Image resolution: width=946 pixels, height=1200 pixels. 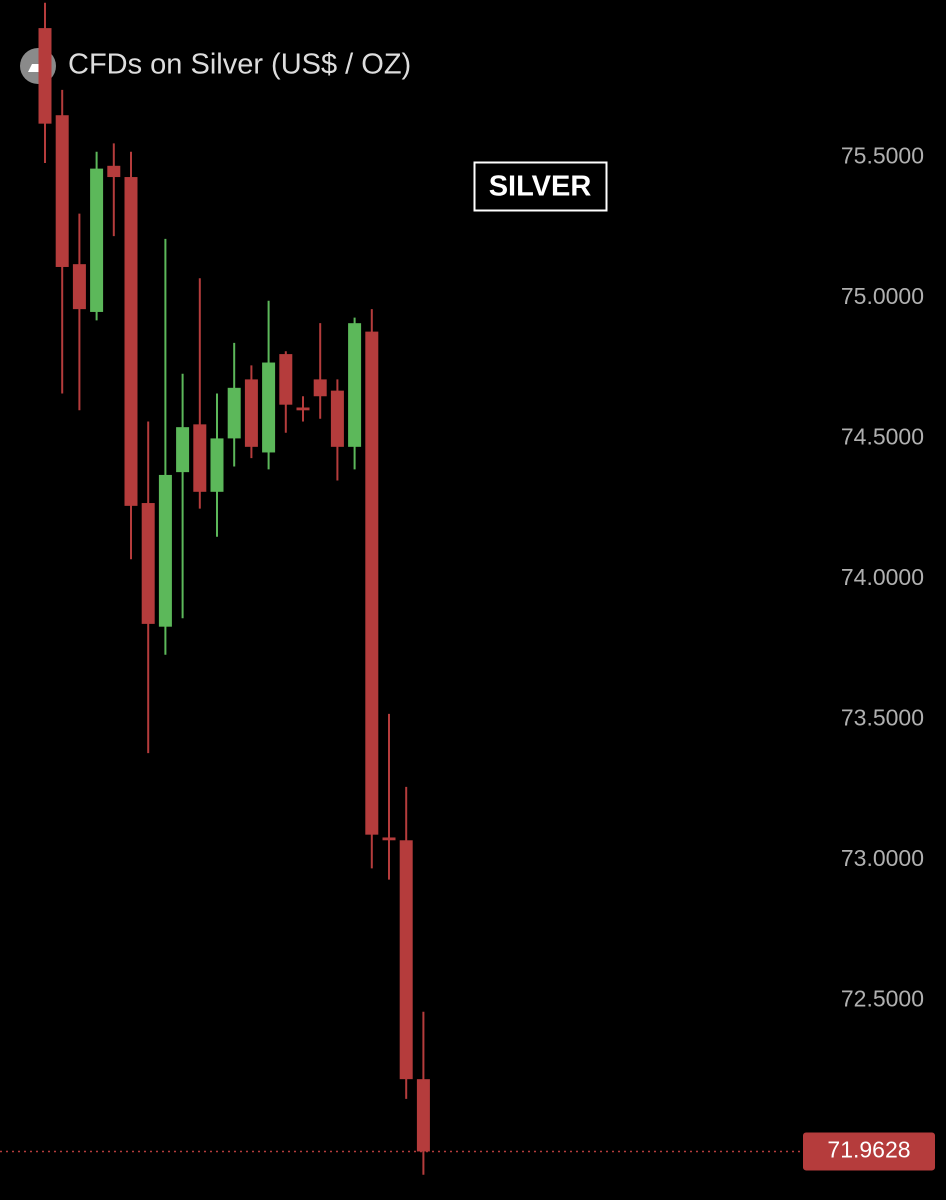 I want to click on y-tick-label: 72.5000, so click(x=882, y=999).